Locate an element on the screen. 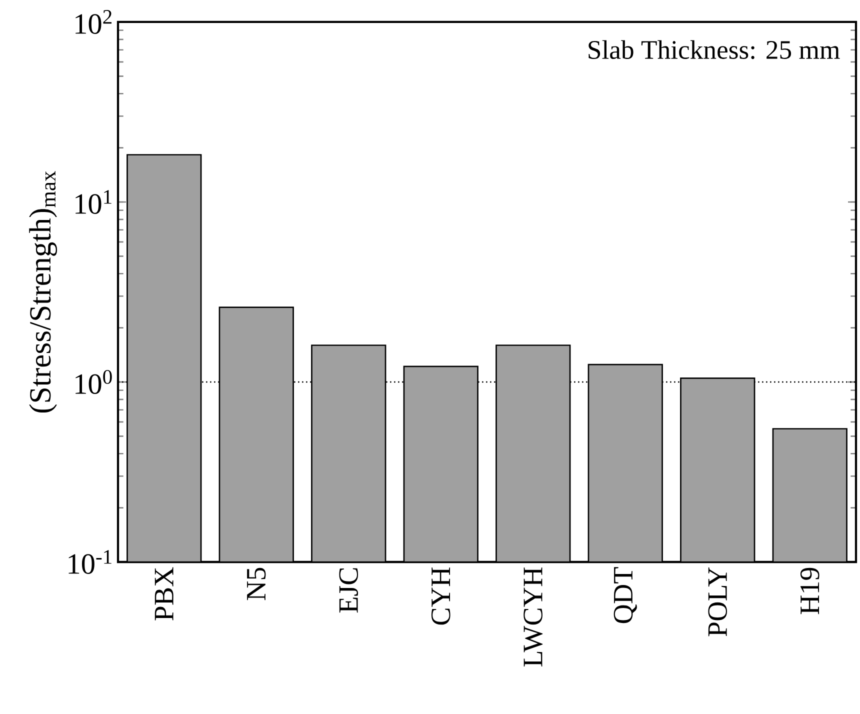  x-tick-label: POLY is located at coordinates (718, 601).